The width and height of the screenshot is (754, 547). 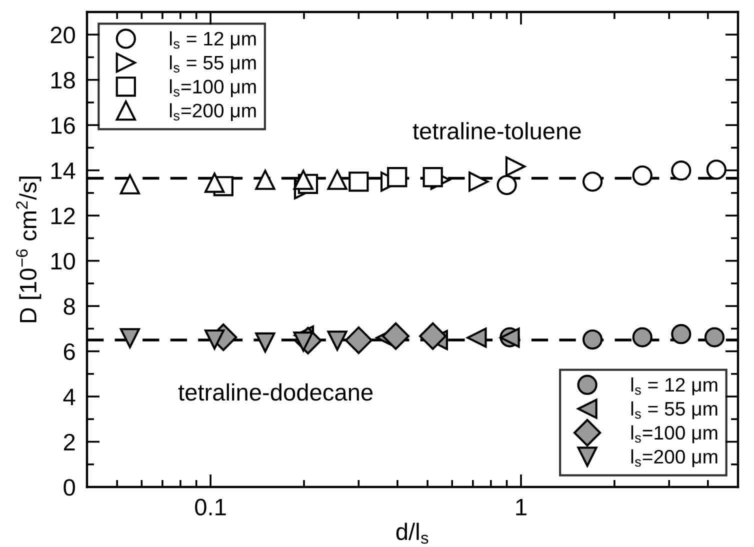 I want to click on y-tick-label: 16, so click(x=63, y=125).